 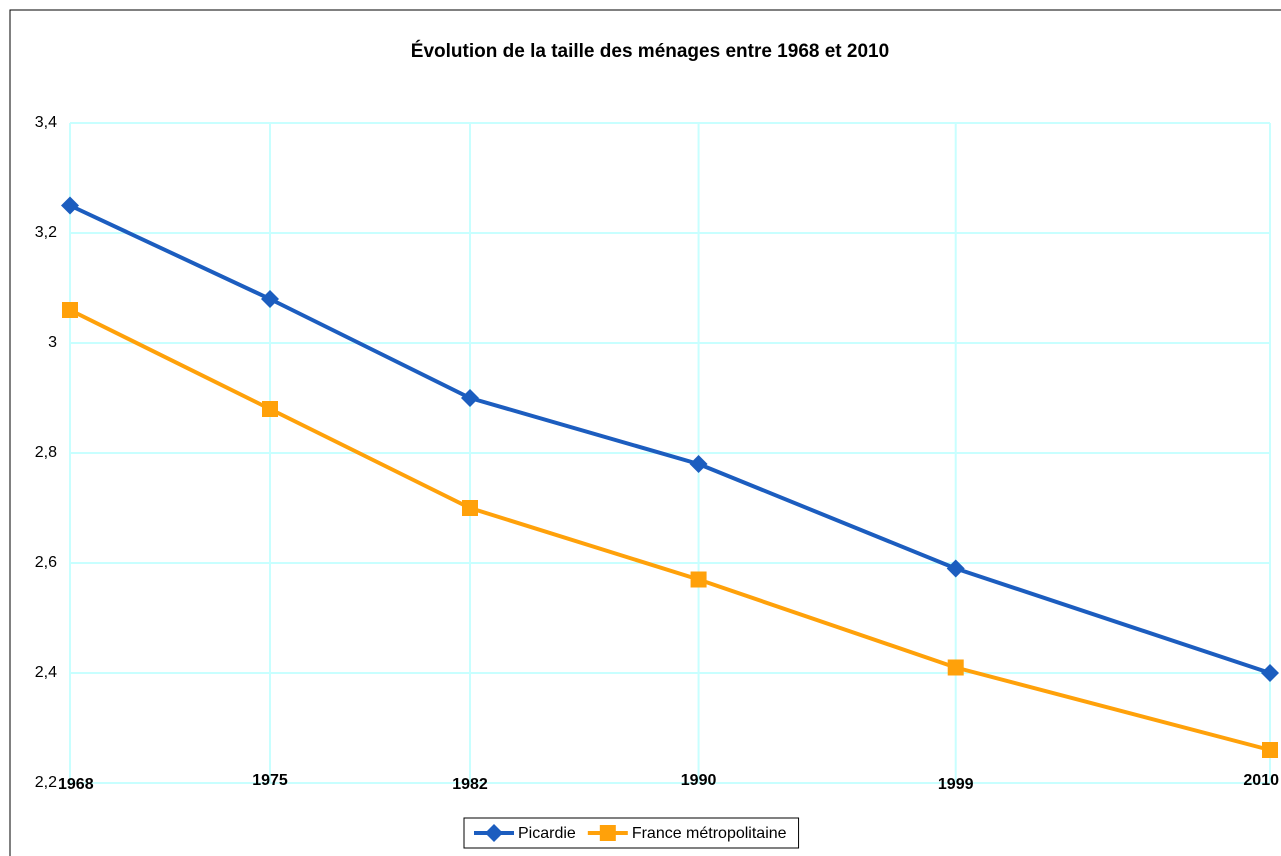 I want to click on y-tick-label: 2,2, so click(x=46, y=782).